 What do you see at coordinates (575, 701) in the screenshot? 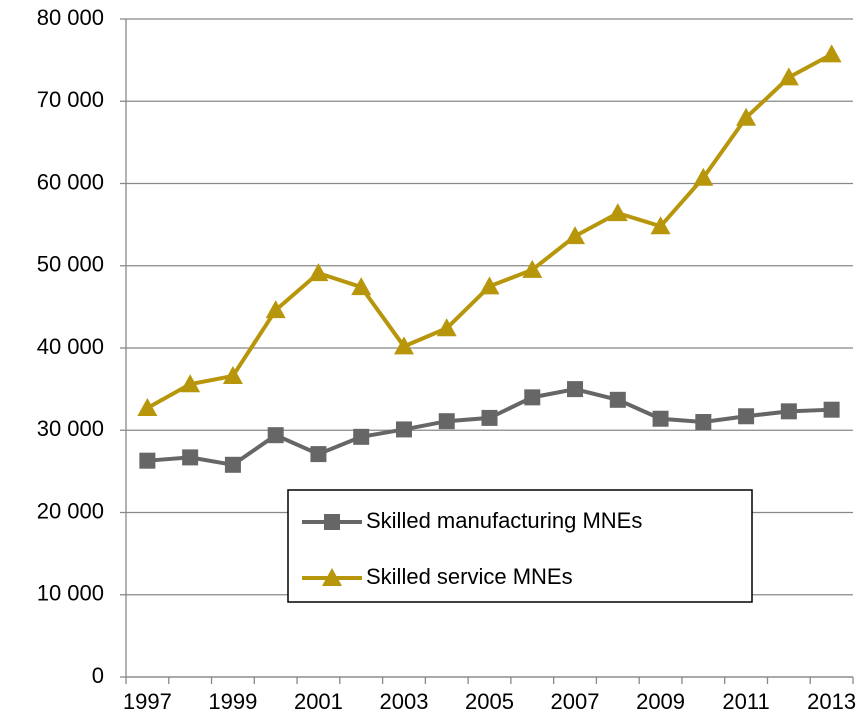
I see `x-tick-label: 2007` at bounding box center [575, 701].